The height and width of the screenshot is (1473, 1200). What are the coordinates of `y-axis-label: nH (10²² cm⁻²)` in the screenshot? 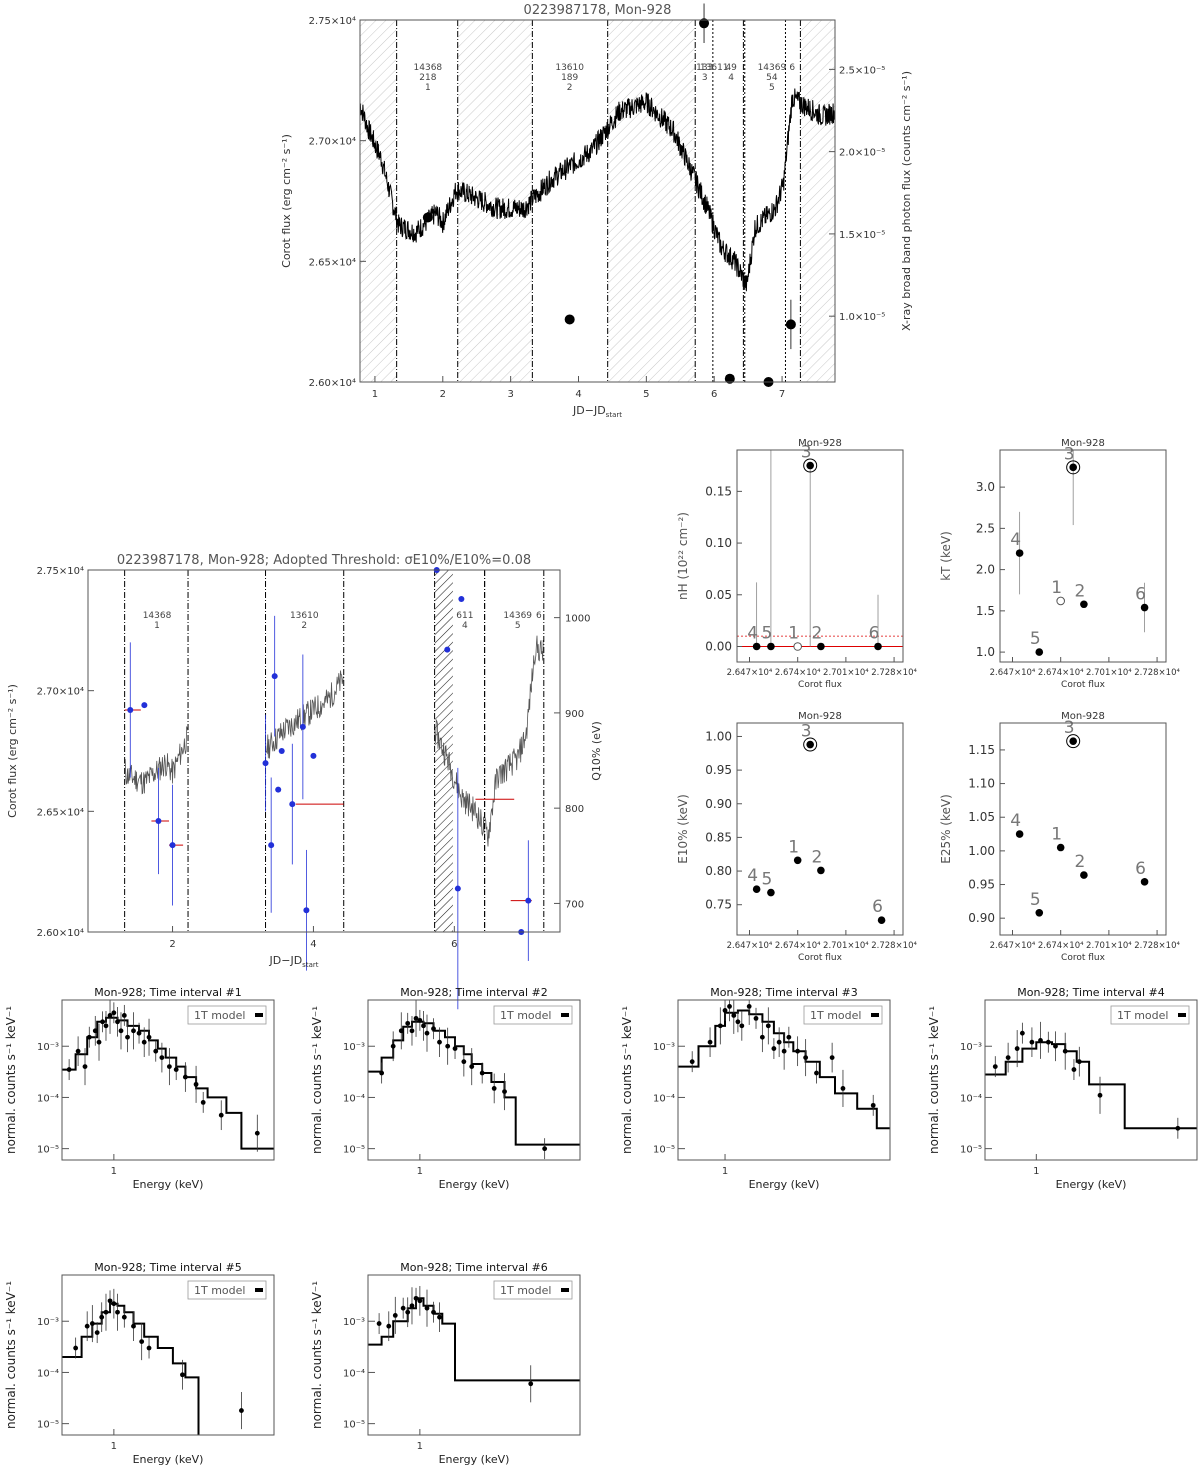 It's located at (683, 556).